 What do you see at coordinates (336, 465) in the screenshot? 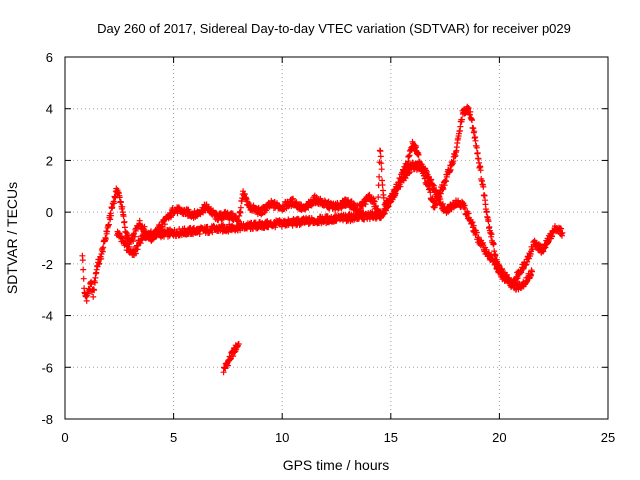
I see `x-axis-label: GPS time / hours` at bounding box center [336, 465].